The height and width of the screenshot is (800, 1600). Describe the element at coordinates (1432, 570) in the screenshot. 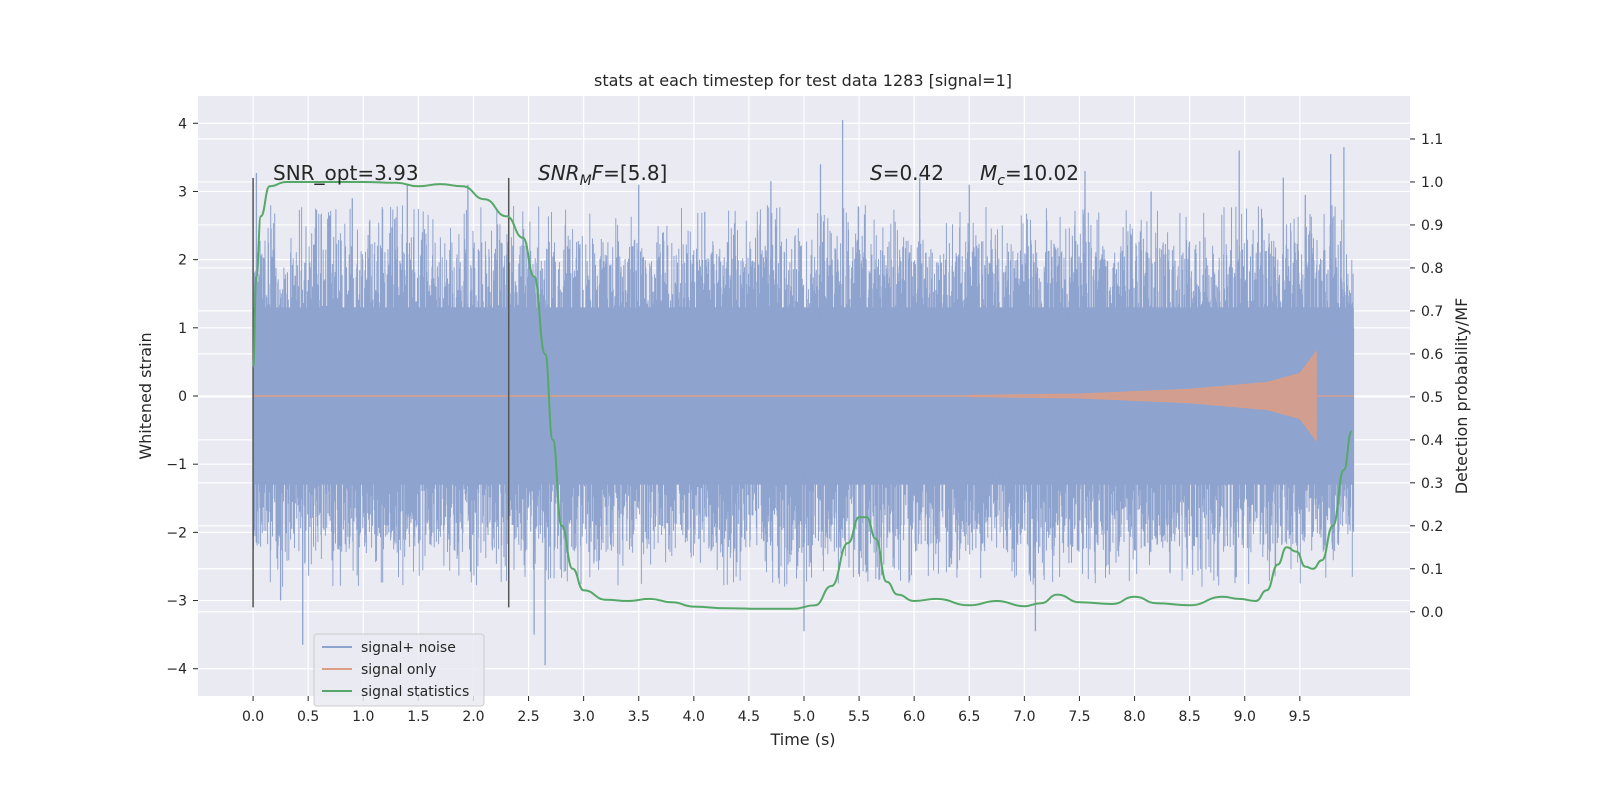

I see `y-right-tick-label: 0.1` at that location.